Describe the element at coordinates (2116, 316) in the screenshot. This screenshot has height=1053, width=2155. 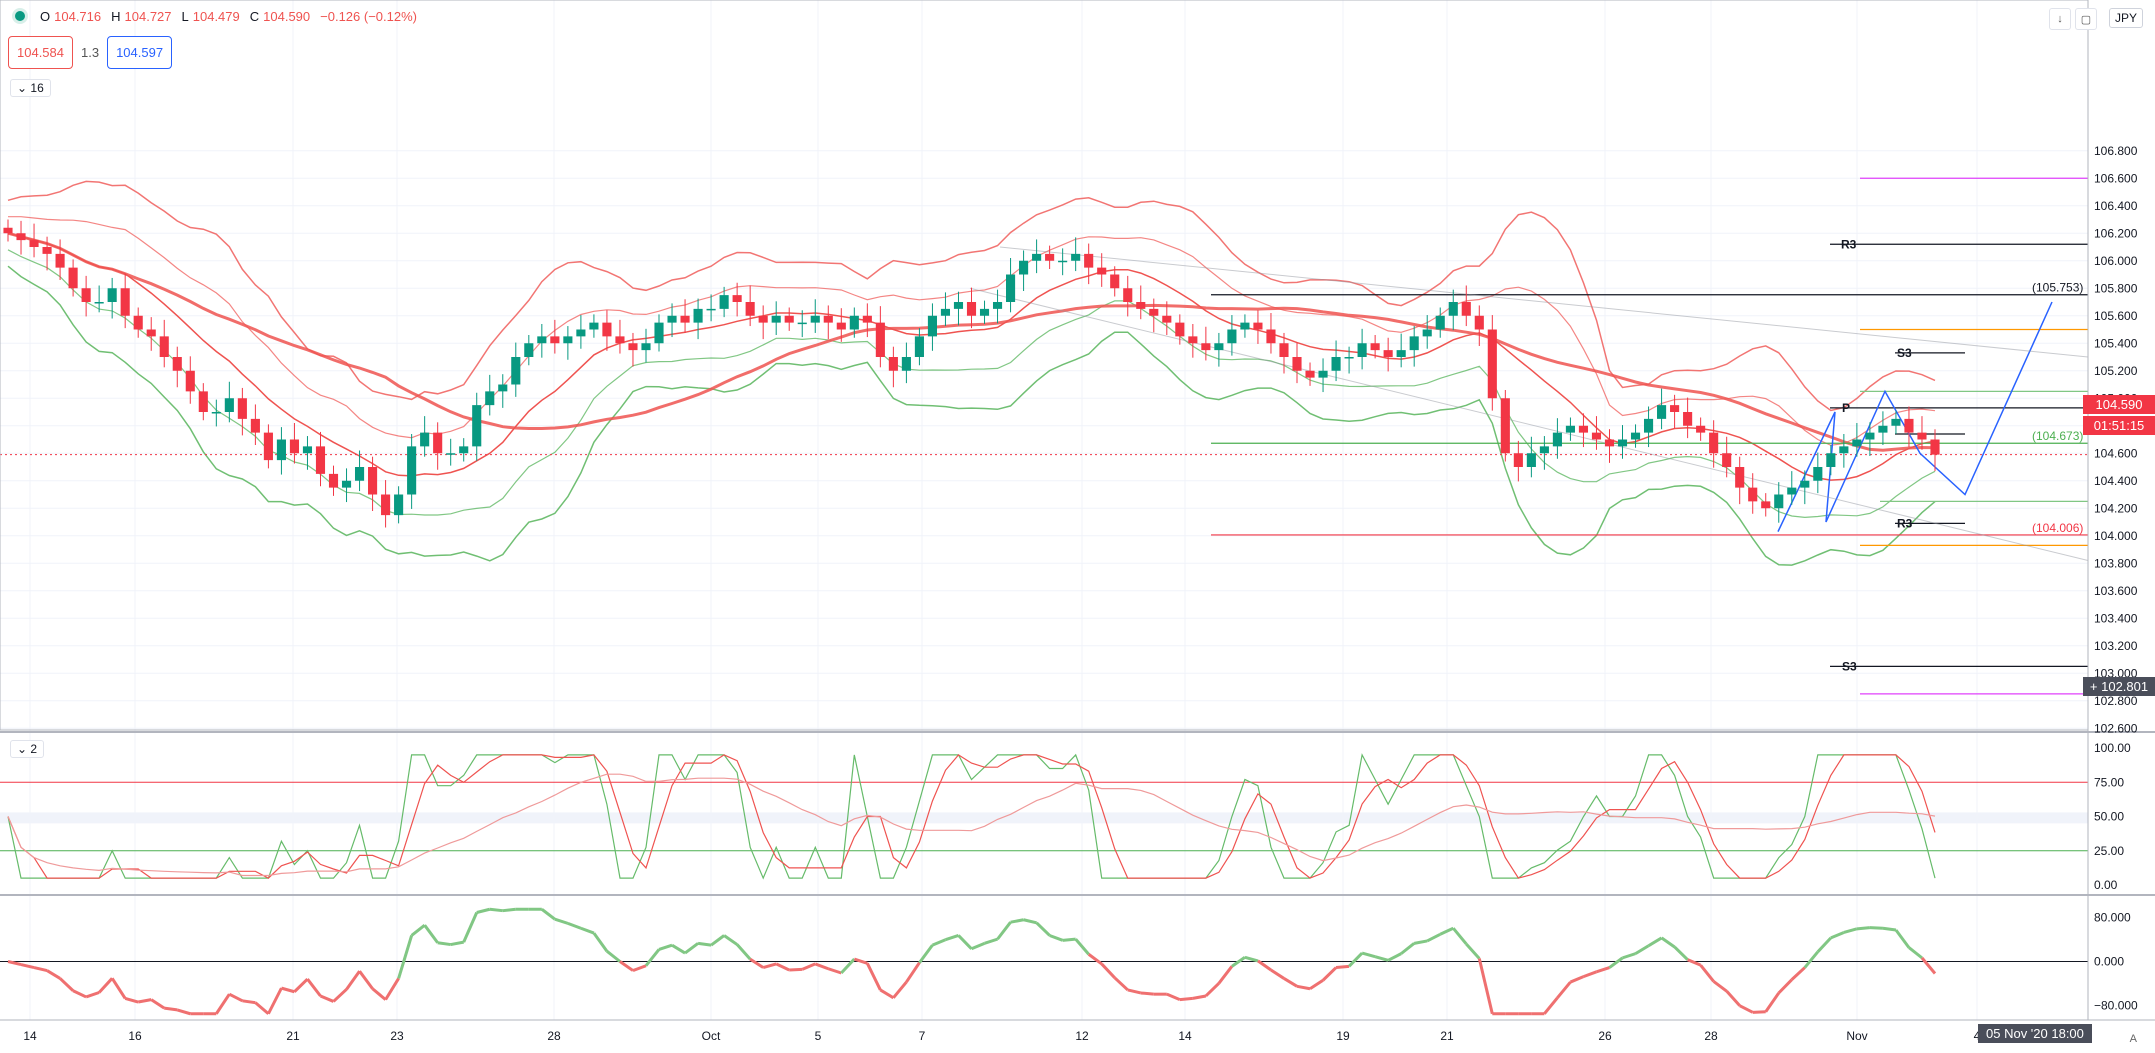
I see `price-tick-label: 105.600` at that location.